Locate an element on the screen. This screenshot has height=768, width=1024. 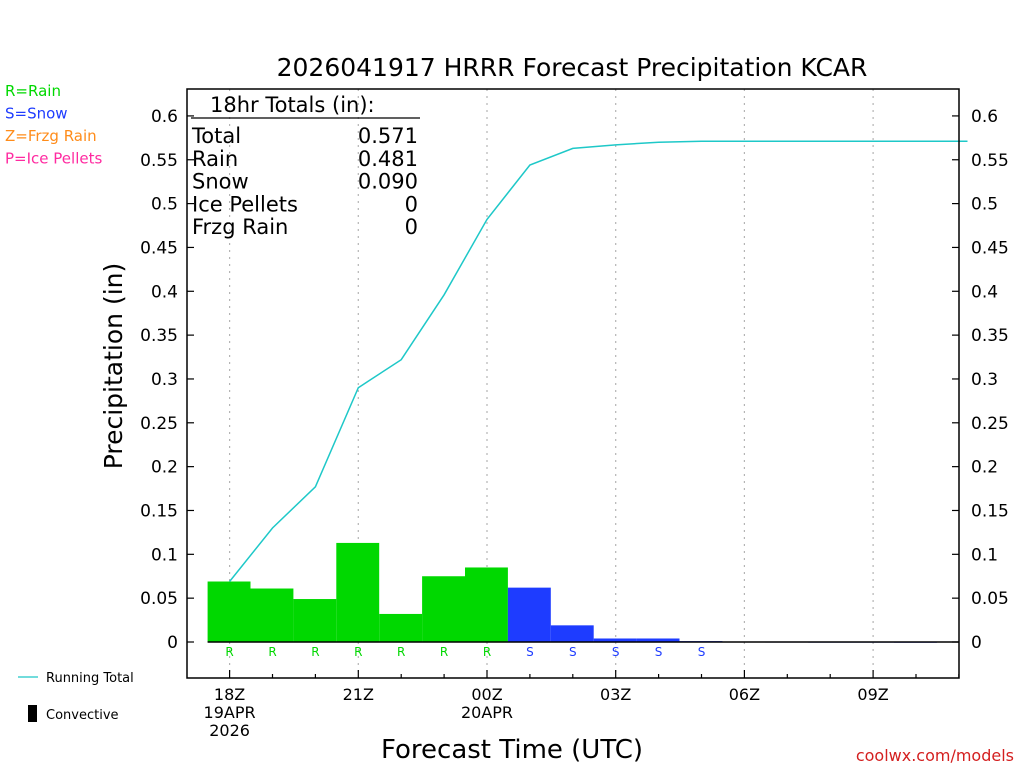
series-legend: Running Total Convective is located at coordinates (76, 697).